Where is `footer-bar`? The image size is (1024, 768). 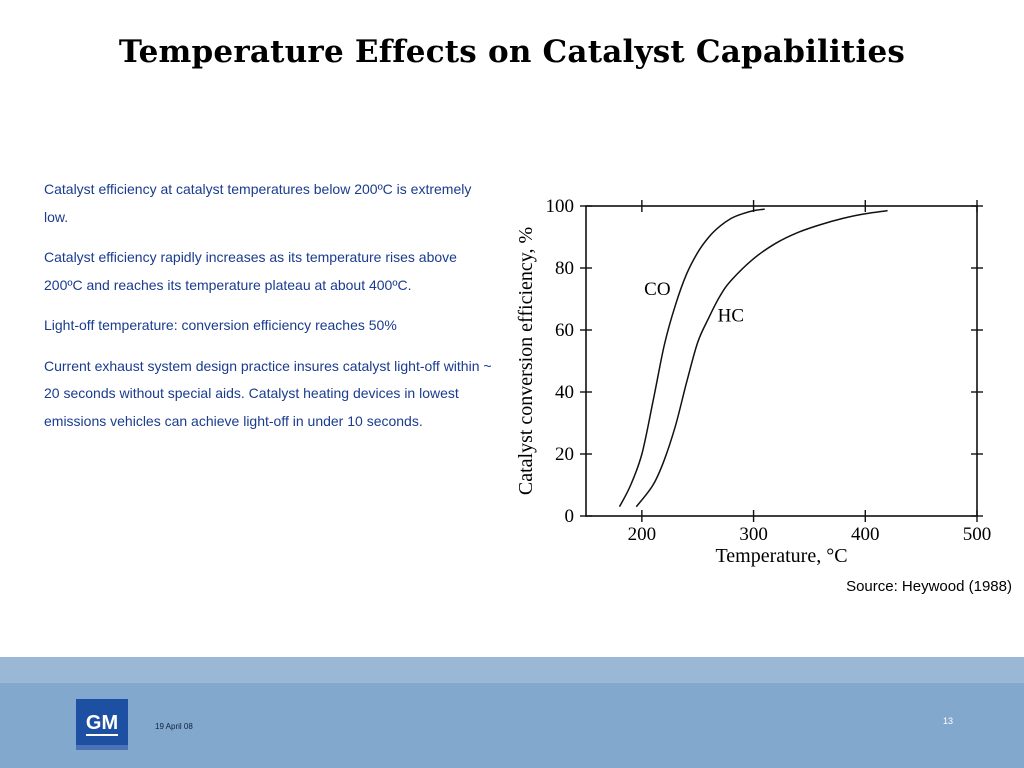
footer-bar is located at coordinates (512, 725).